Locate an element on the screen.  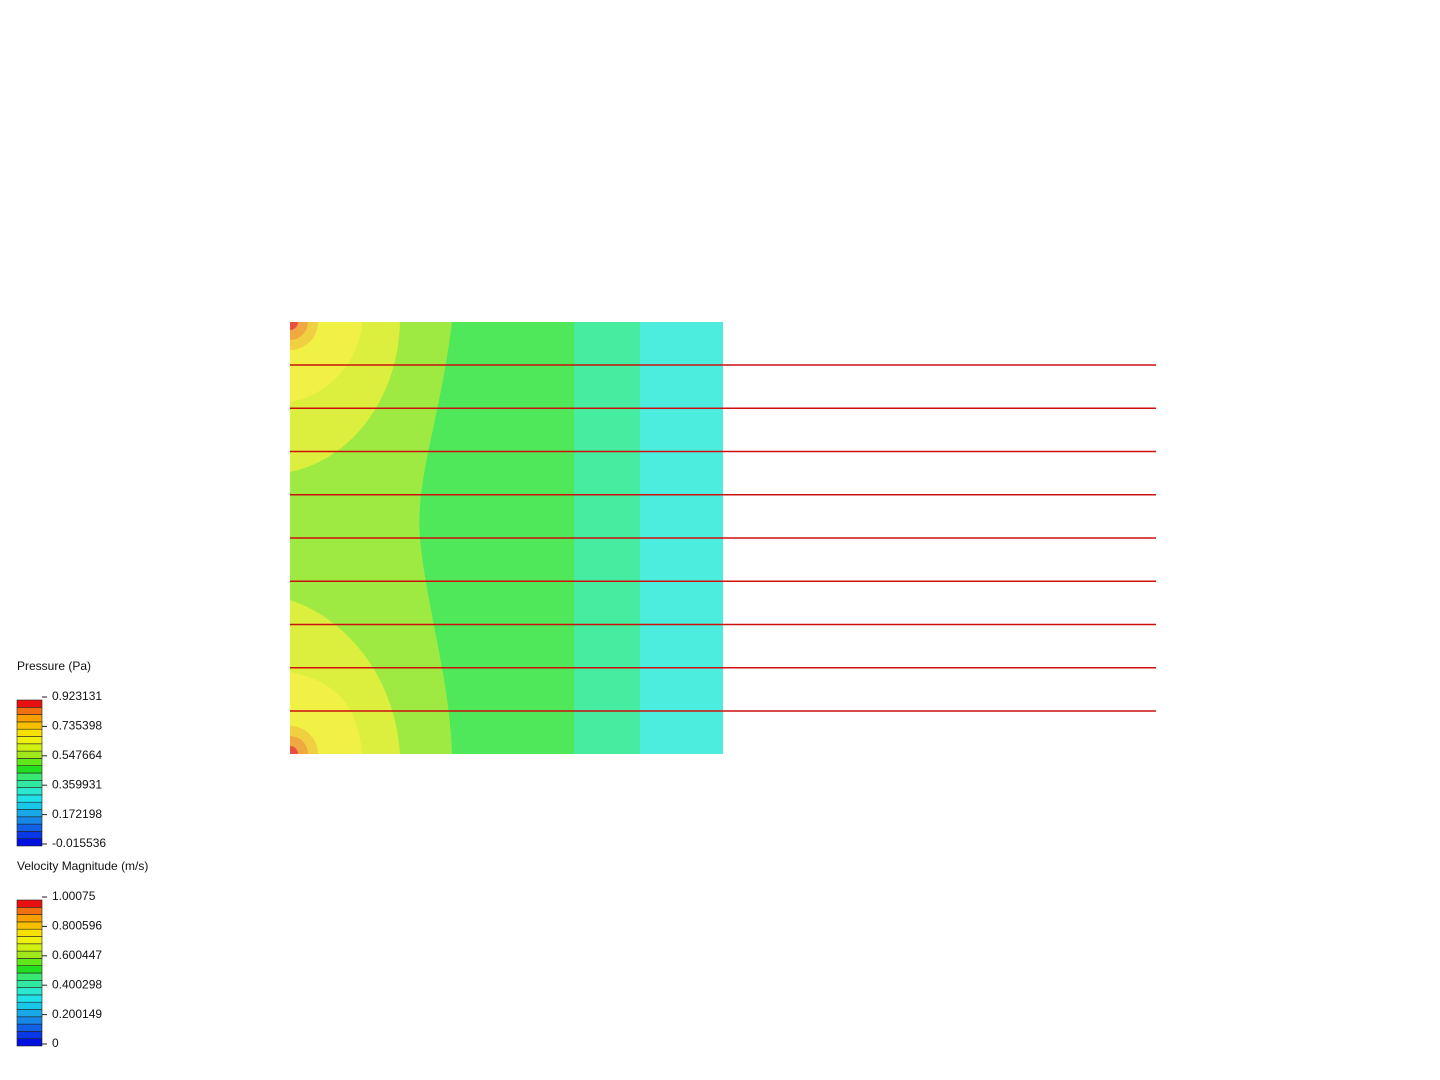
legend-tick-label: 0.200149 is located at coordinates (77, 1014).